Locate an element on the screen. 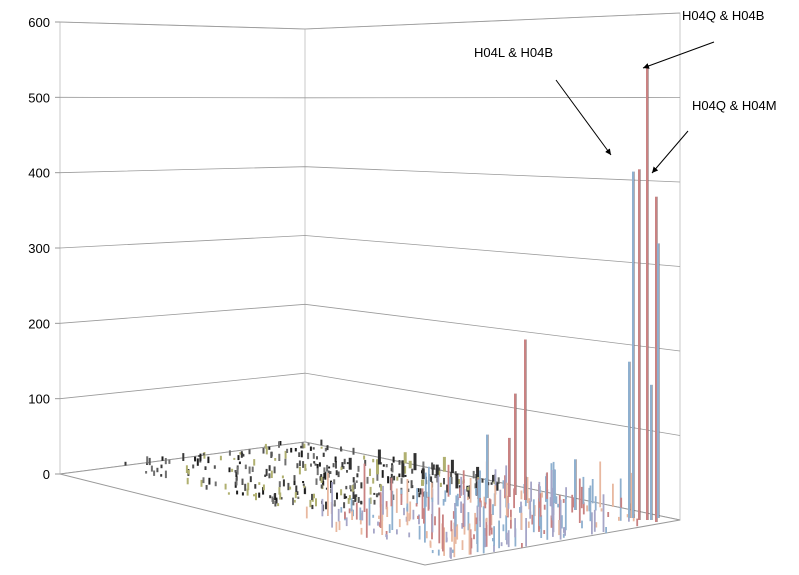 The image size is (799, 575). y-tick-label: 0 is located at coordinates (46, 474).